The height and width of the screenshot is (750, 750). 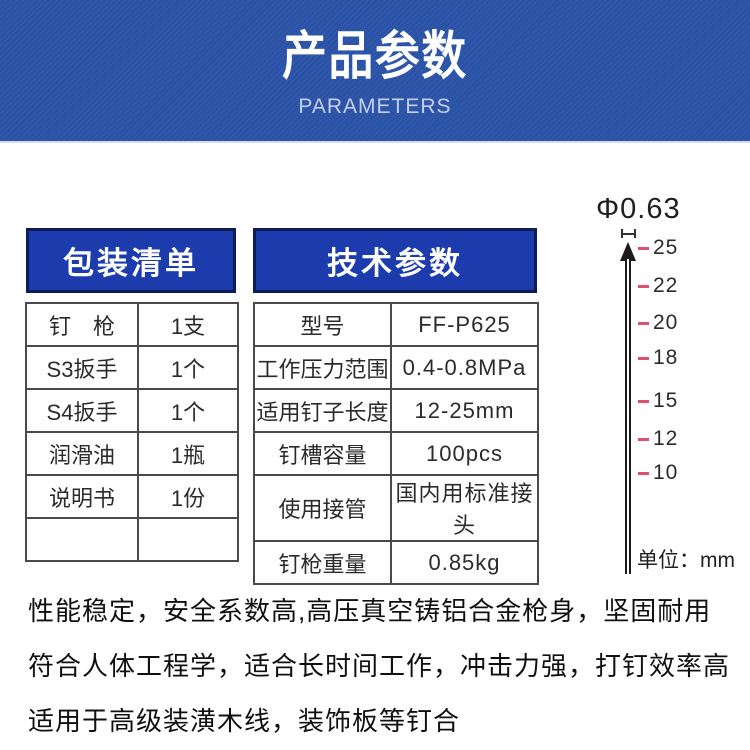 What do you see at coordinates (188, 324) in the screenshot?
I see `packing-qty: 1支` at bounding box center [188, 324].